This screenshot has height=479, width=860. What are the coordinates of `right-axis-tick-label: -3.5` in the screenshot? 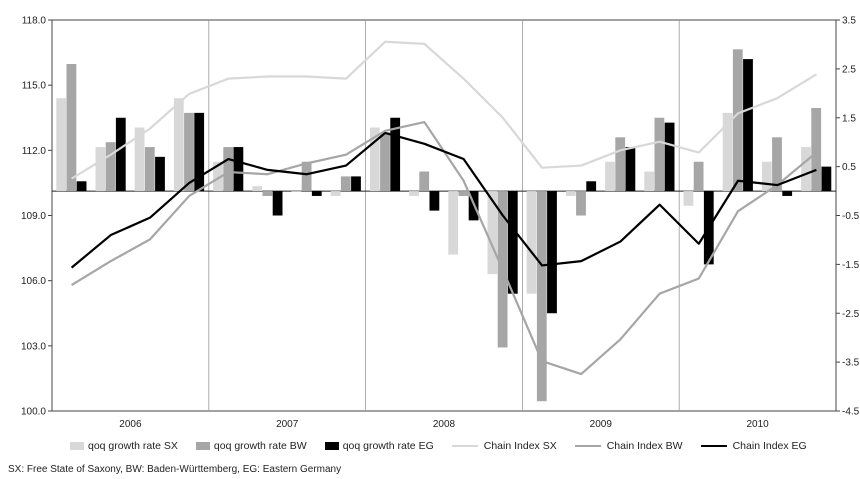 It's located at (851, 363).